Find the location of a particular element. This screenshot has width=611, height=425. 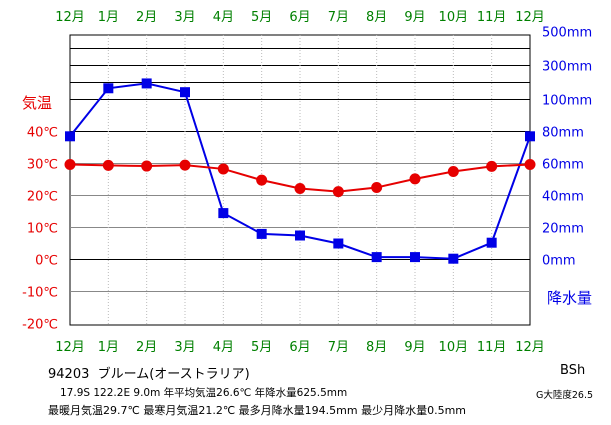

precipitation-tick-label: 60mm is located at coordinates (563, 165).